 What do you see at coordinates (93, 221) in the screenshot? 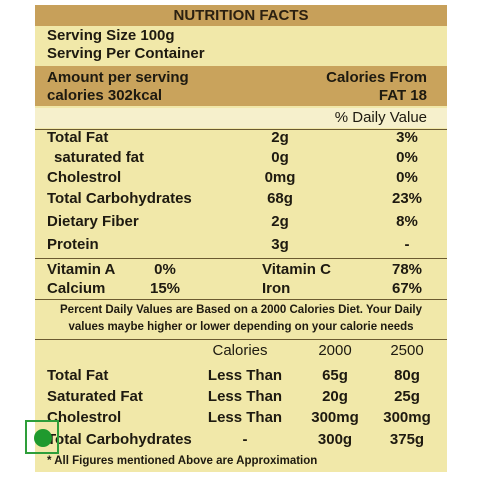
I see `nutrient-name: Dietary Fiber` at bounding box center [93, 221].